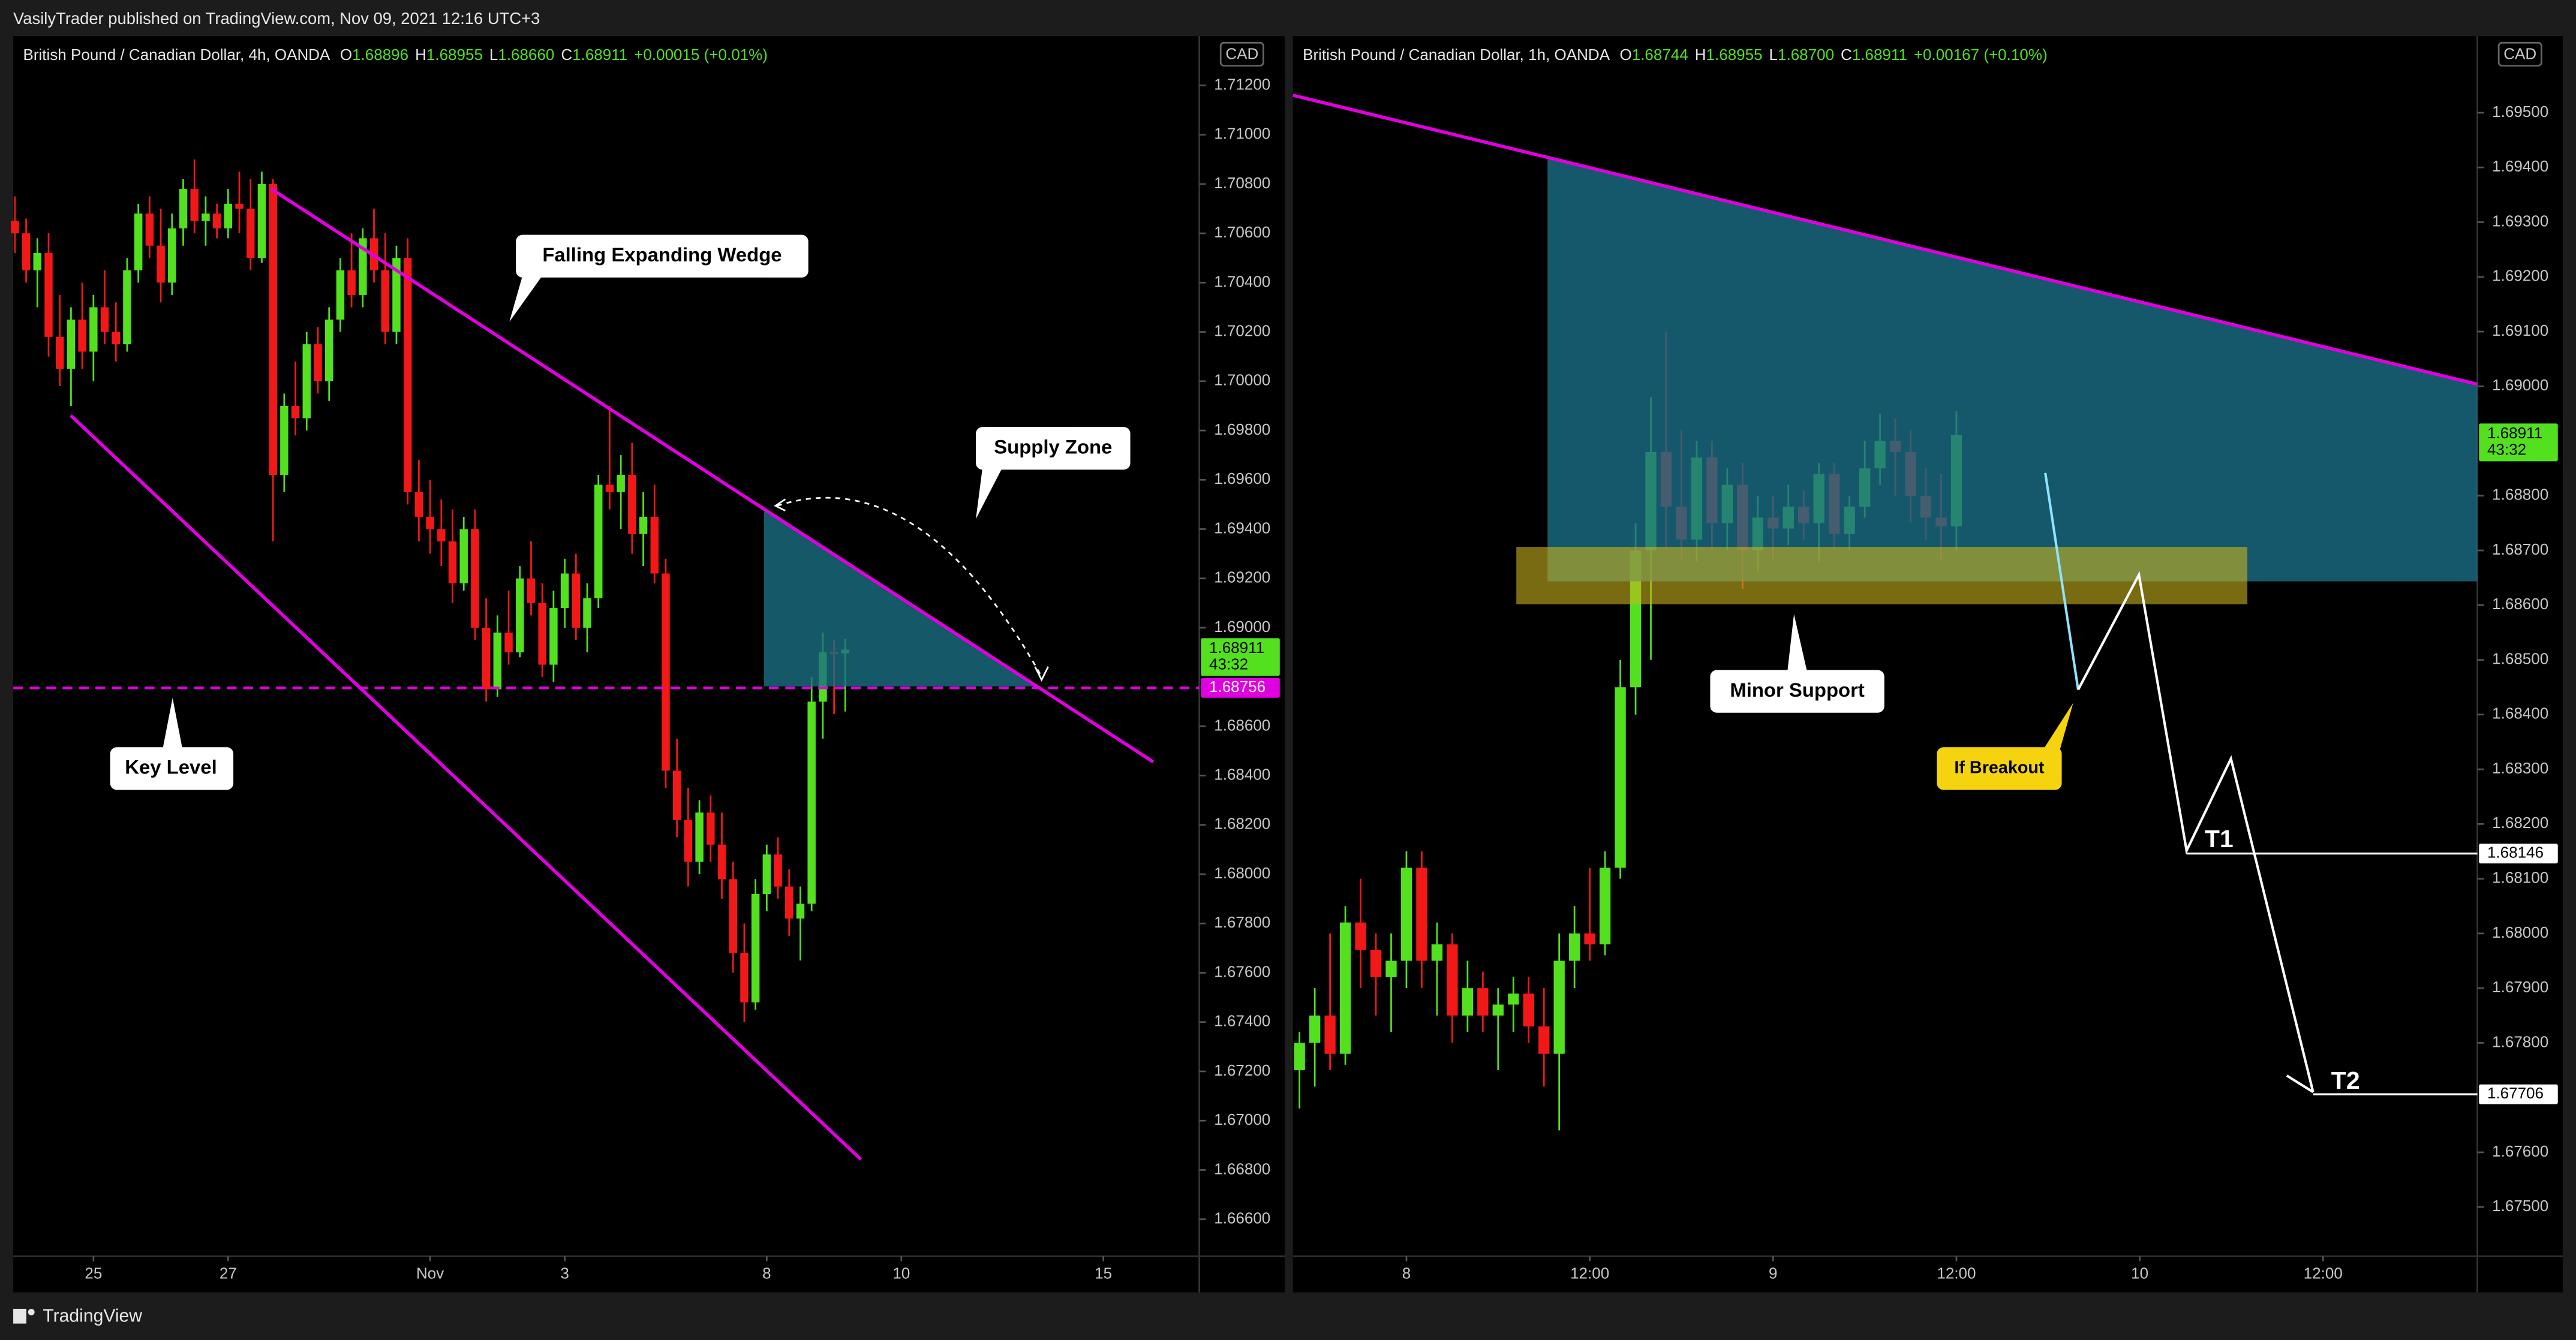 The width and height of the screenshot is (2576, 1340). I want to click on y-tick-label: 1.71000, so click(1242, 134).